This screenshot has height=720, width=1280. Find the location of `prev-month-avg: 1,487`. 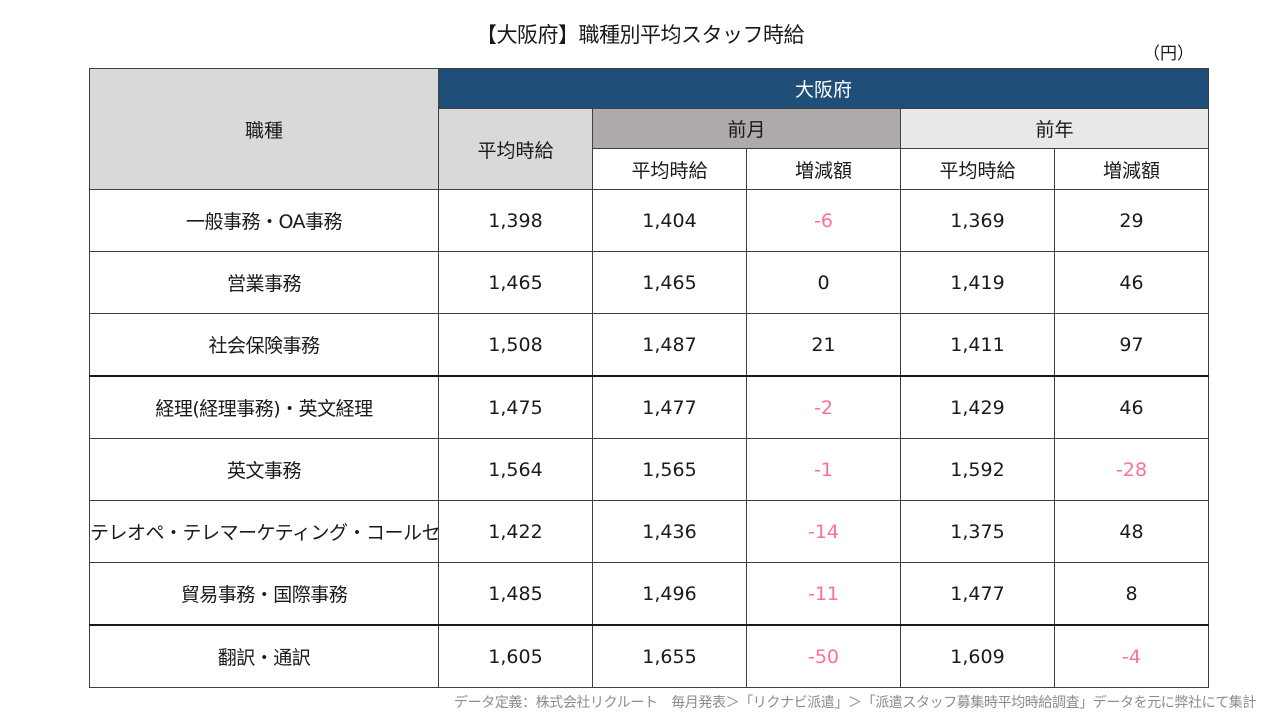

prev-month-avg: 1,487 is located at coordinates (669, 345).